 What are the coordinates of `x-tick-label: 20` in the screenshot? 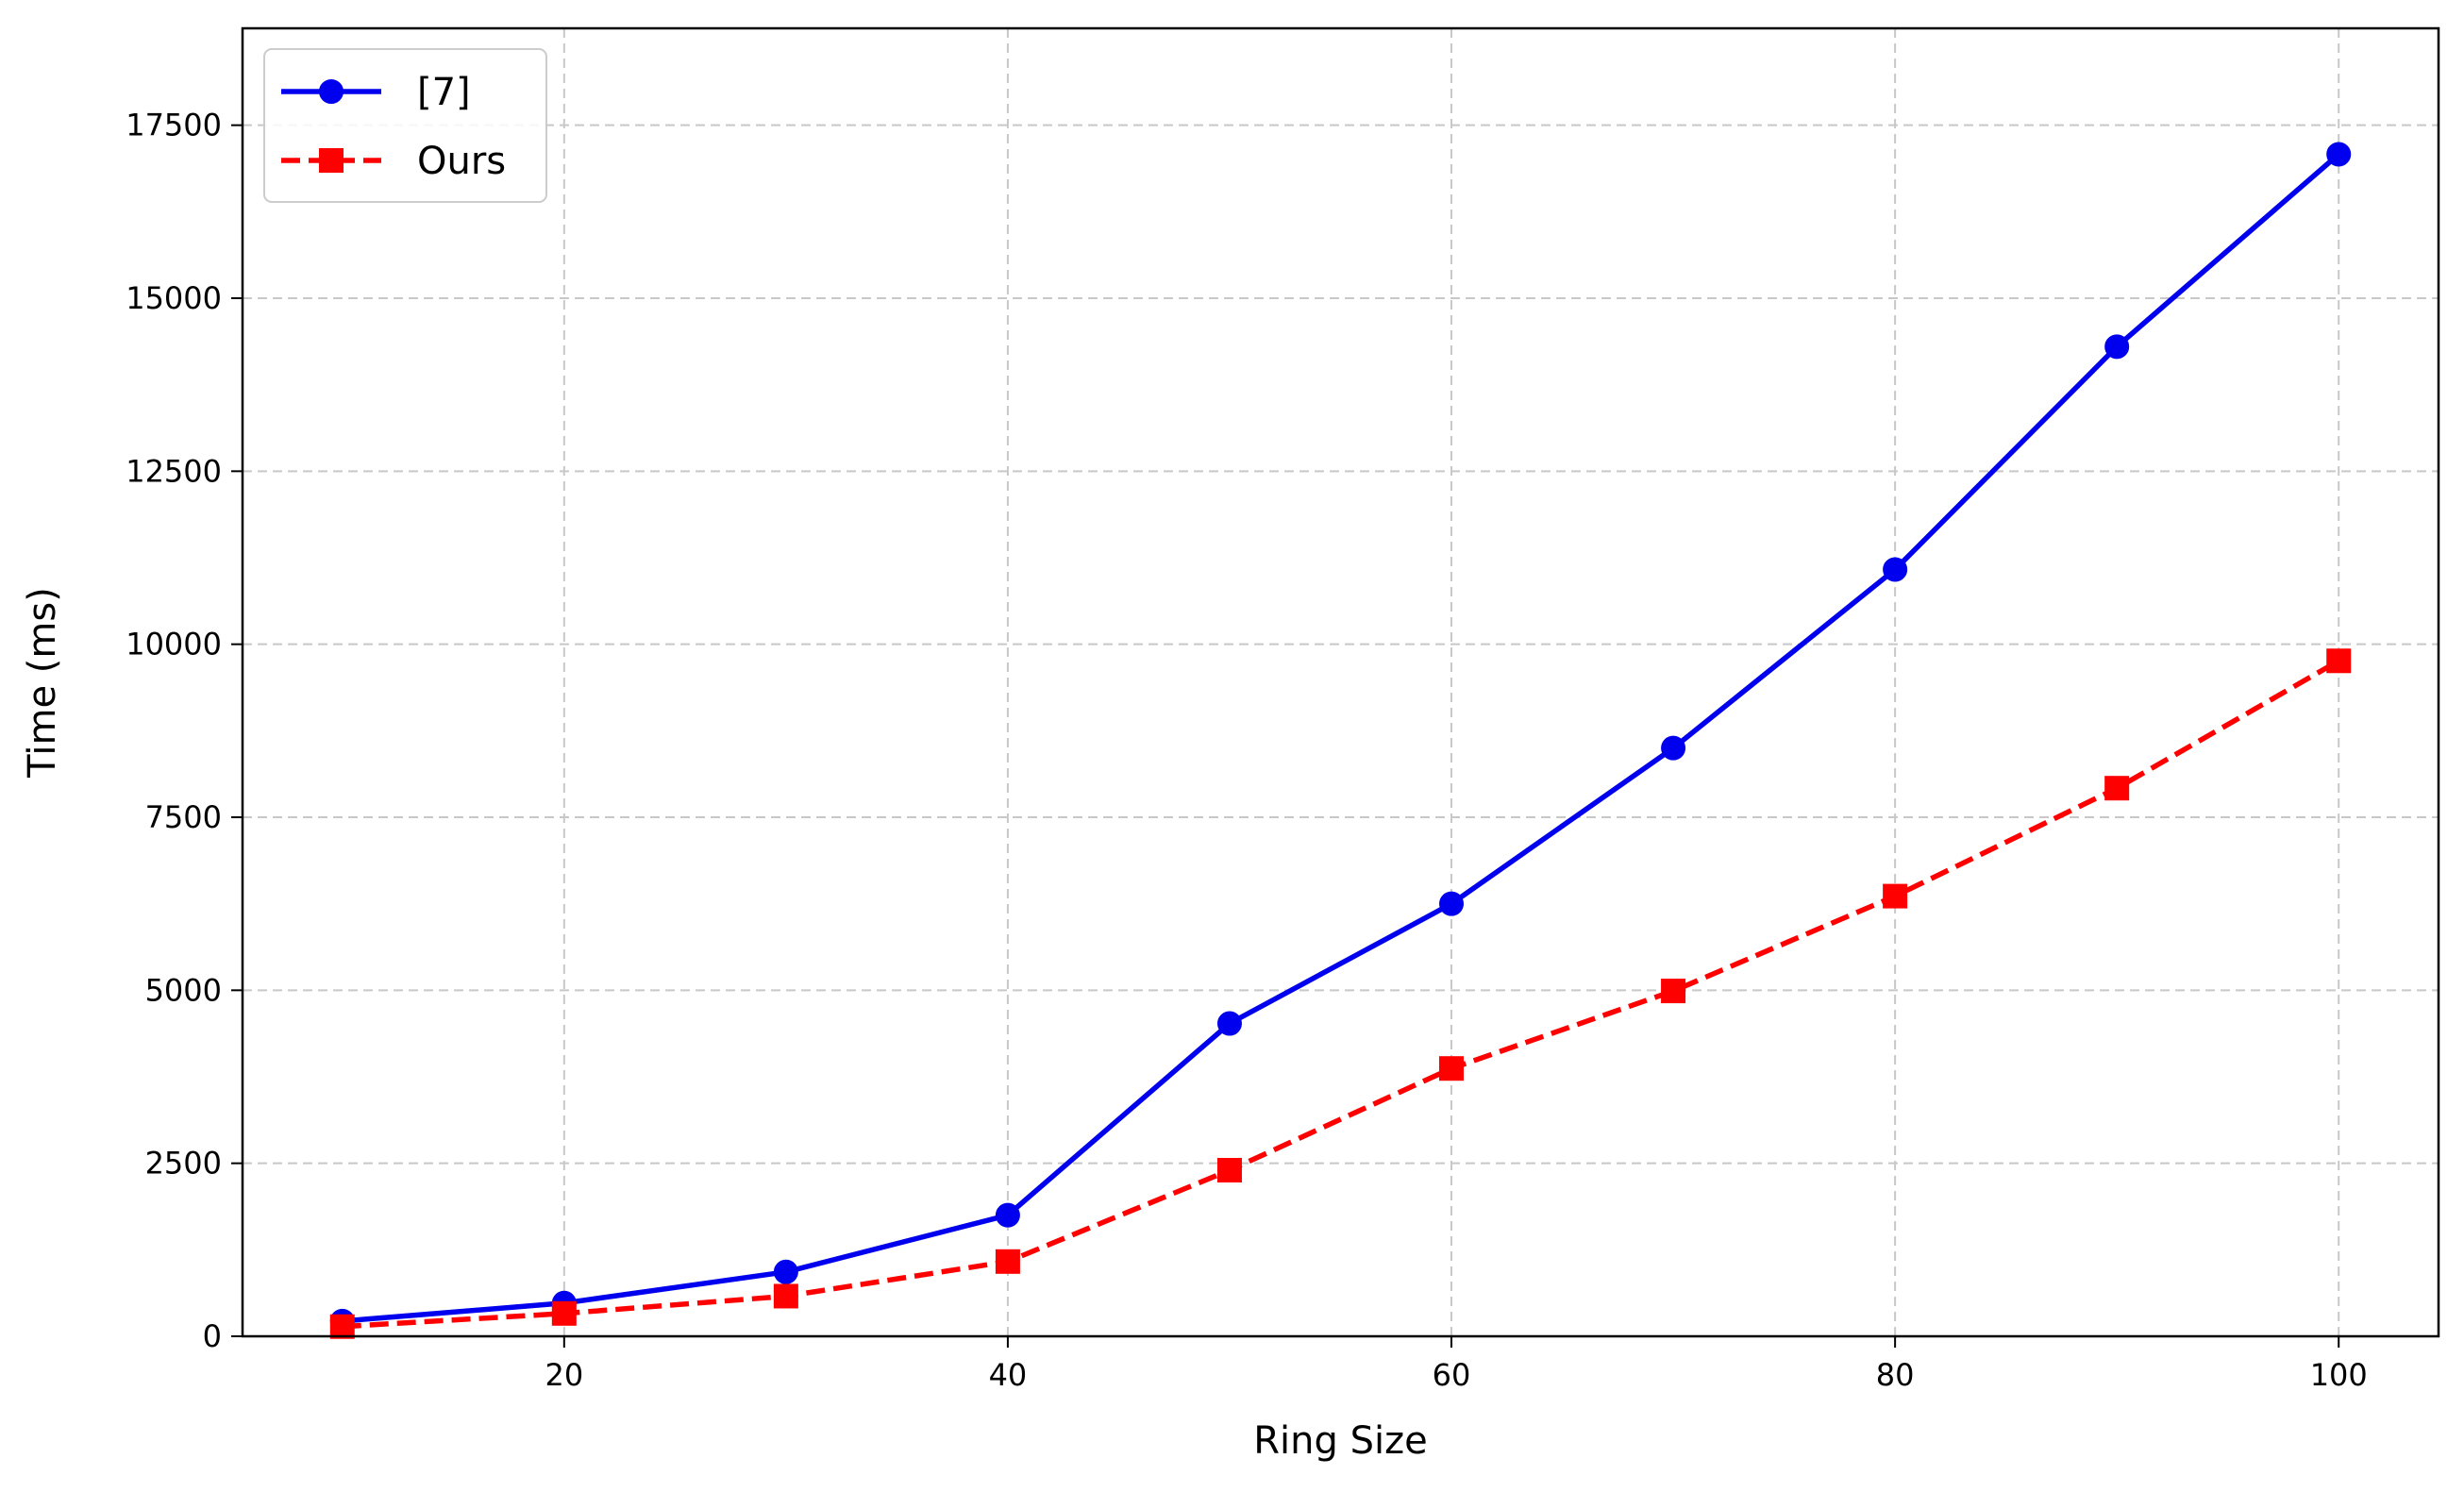 It's located at (564, 1375).